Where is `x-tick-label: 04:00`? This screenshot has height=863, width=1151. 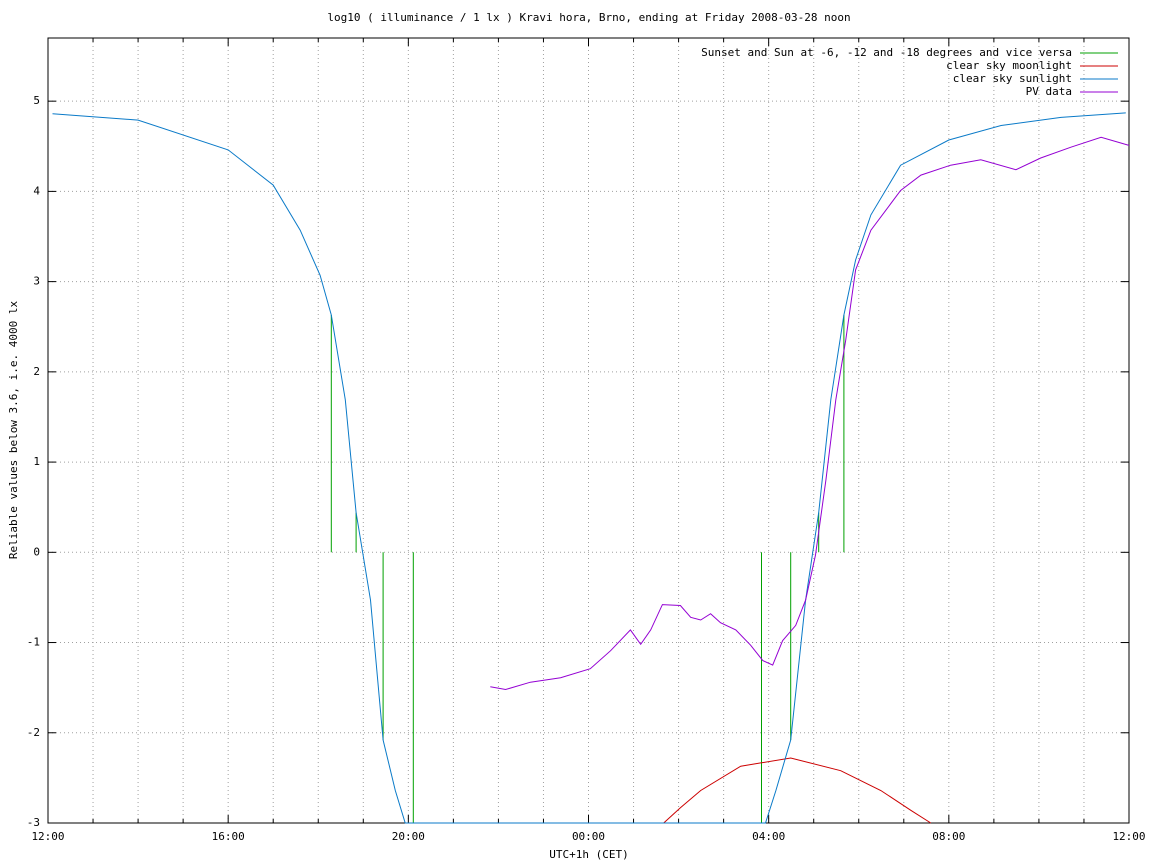
x-tick-label: 04:00 is located at coordinates (768, 836).